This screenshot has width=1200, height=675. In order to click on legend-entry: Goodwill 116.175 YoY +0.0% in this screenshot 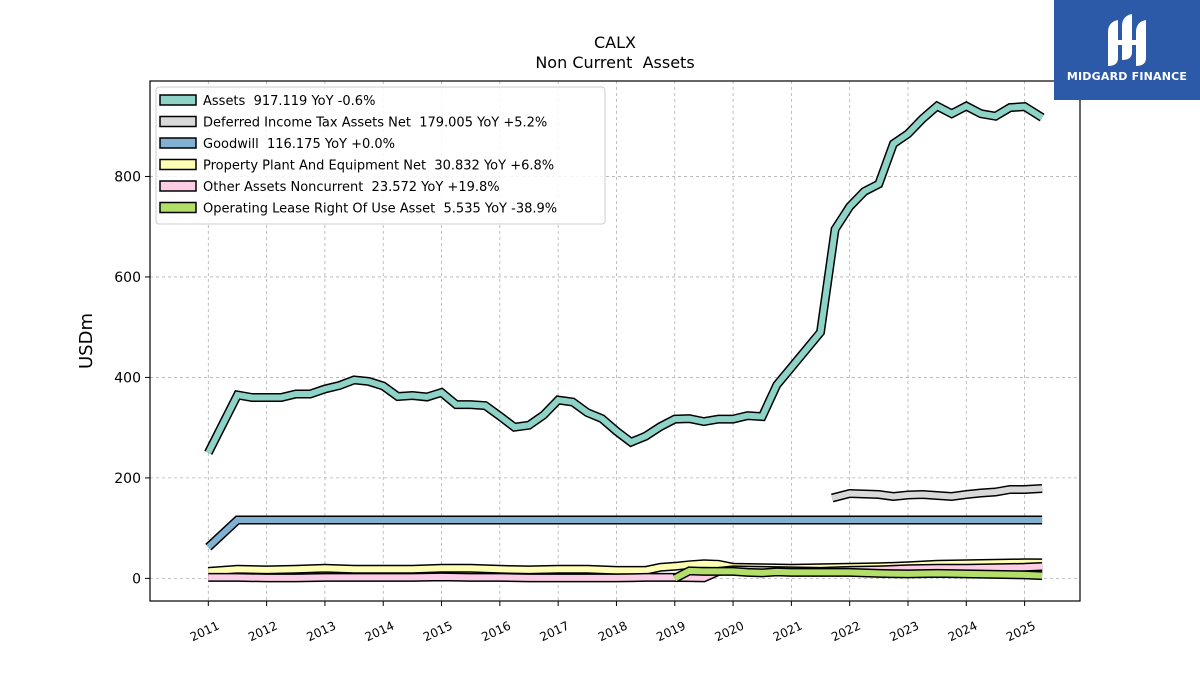, I will do `click(277, 144)`.